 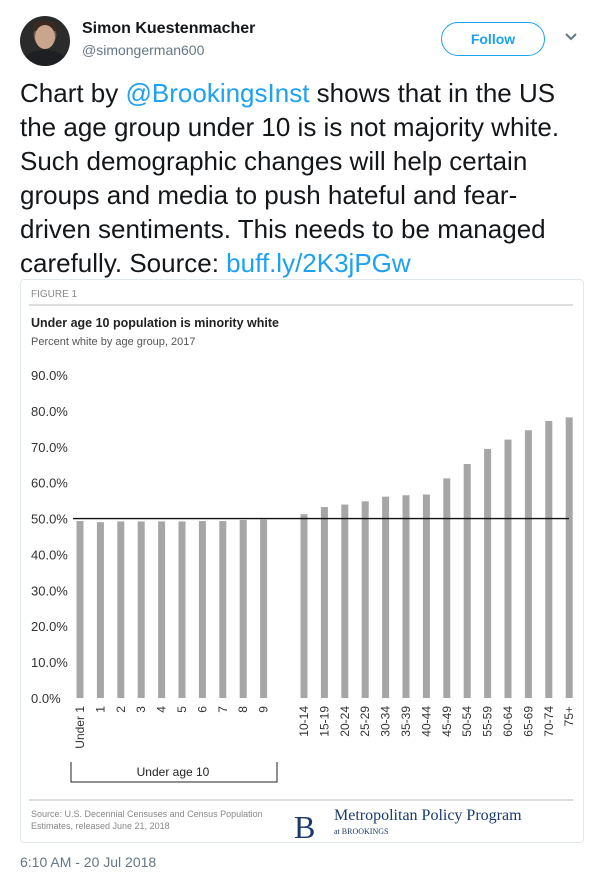 What do you see at coordinates (54, 294) in the screenshot?
I see `figure-label: FIGURE 1` at bounding box center [54, 294].